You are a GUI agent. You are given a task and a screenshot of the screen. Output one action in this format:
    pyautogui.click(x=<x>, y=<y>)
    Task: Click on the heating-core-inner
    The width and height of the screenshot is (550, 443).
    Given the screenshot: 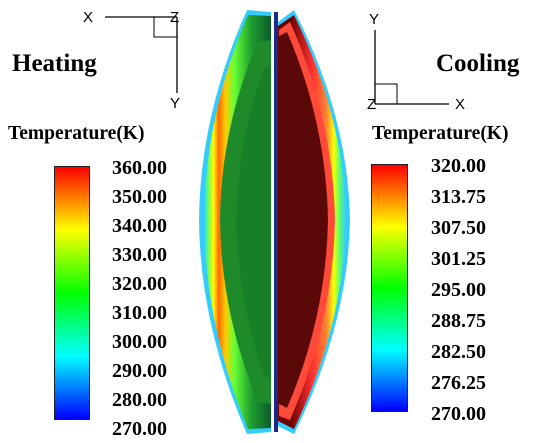 What is the action you would take?
    pyautogui.click(x=253, y=222)
    